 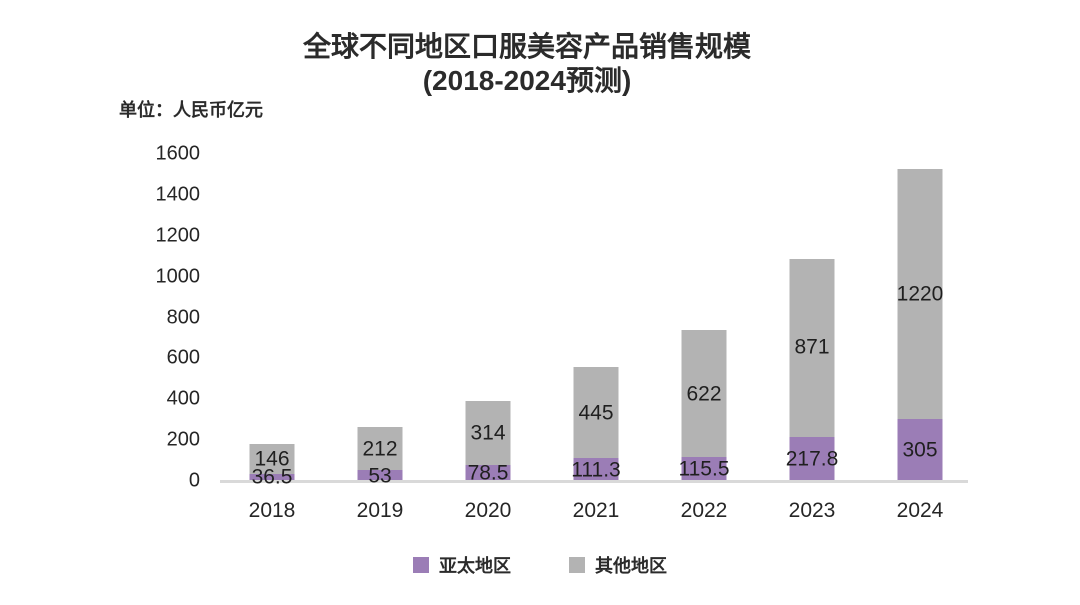 I want to click on bar-value-label: 78.5, so click(x=488, y=473).